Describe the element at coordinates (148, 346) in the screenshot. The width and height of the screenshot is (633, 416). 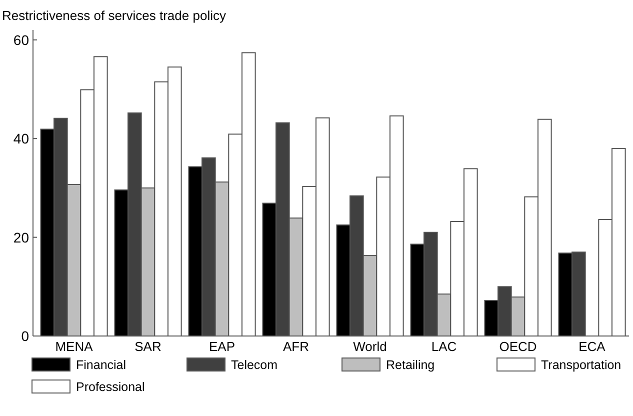
I see `x-tick-label: SAR` at that location.